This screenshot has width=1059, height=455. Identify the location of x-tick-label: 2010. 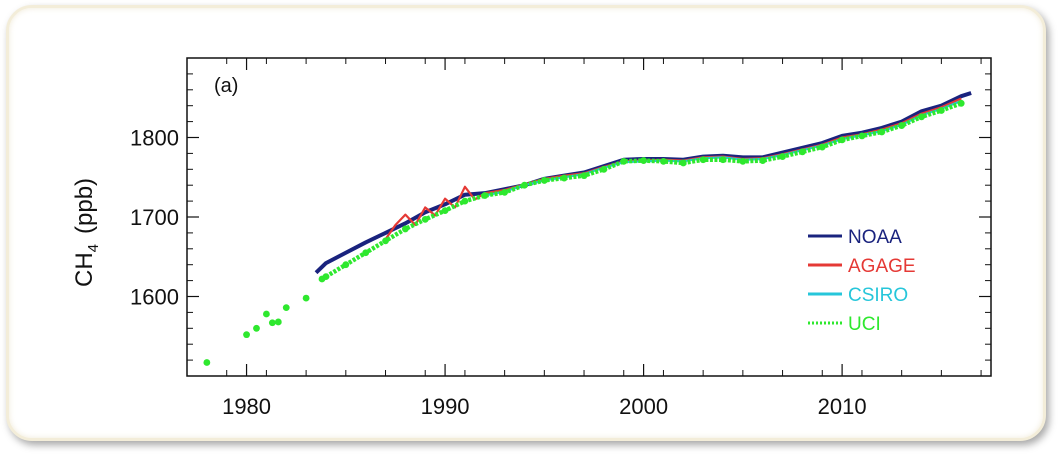
(842, 406).